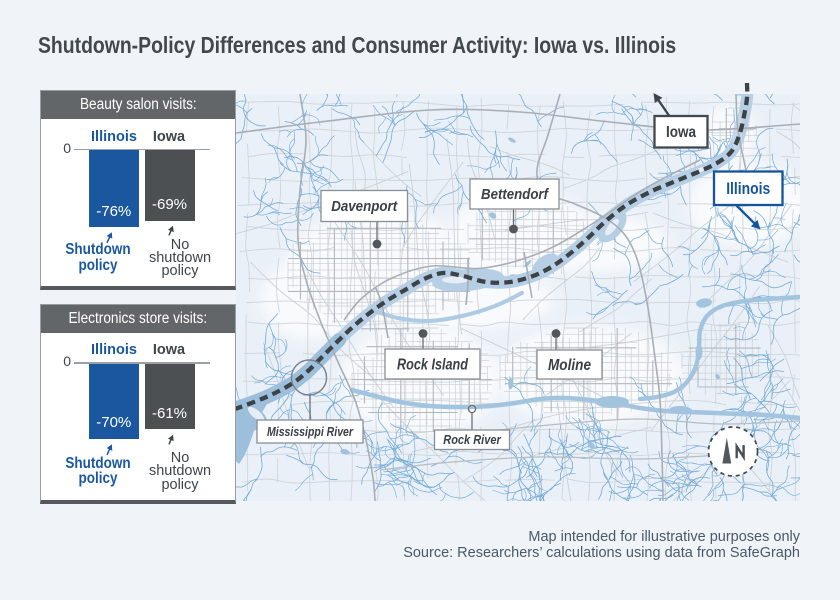  I want to click on svg-text: Davenport, so click(364, 206).